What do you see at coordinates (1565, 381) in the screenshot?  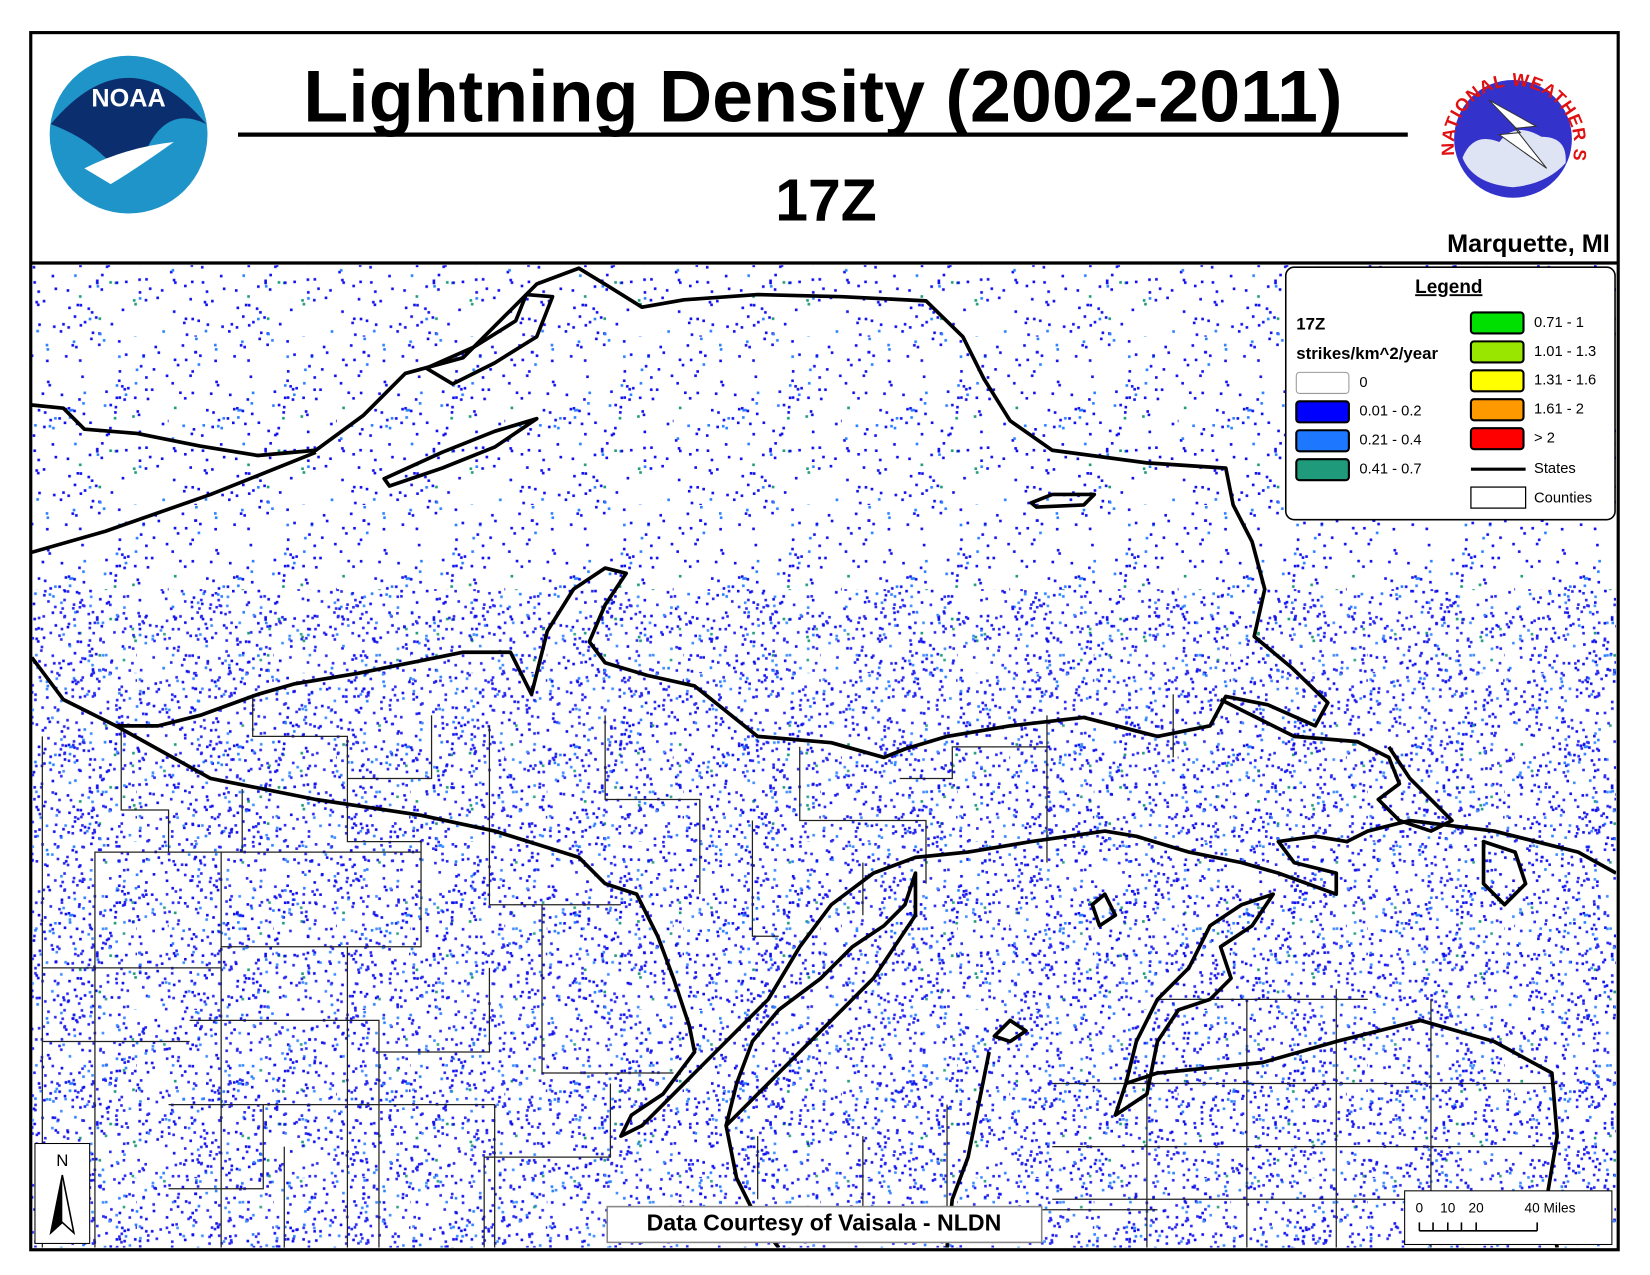 I see `legend-label: 1.31 - 1.6` at bounding box center [1565, 381].